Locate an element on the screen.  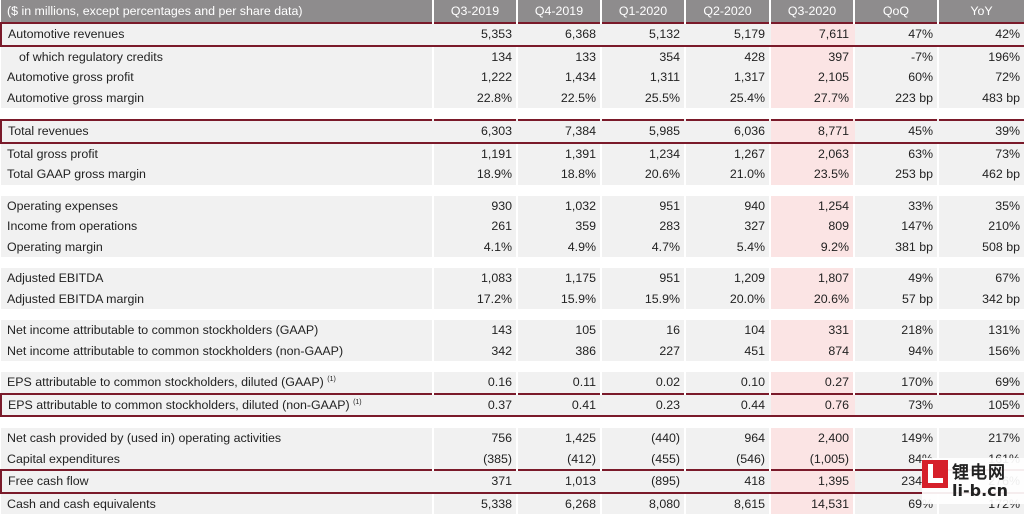
table-cell: (440) is located at coordinates (643, 438).